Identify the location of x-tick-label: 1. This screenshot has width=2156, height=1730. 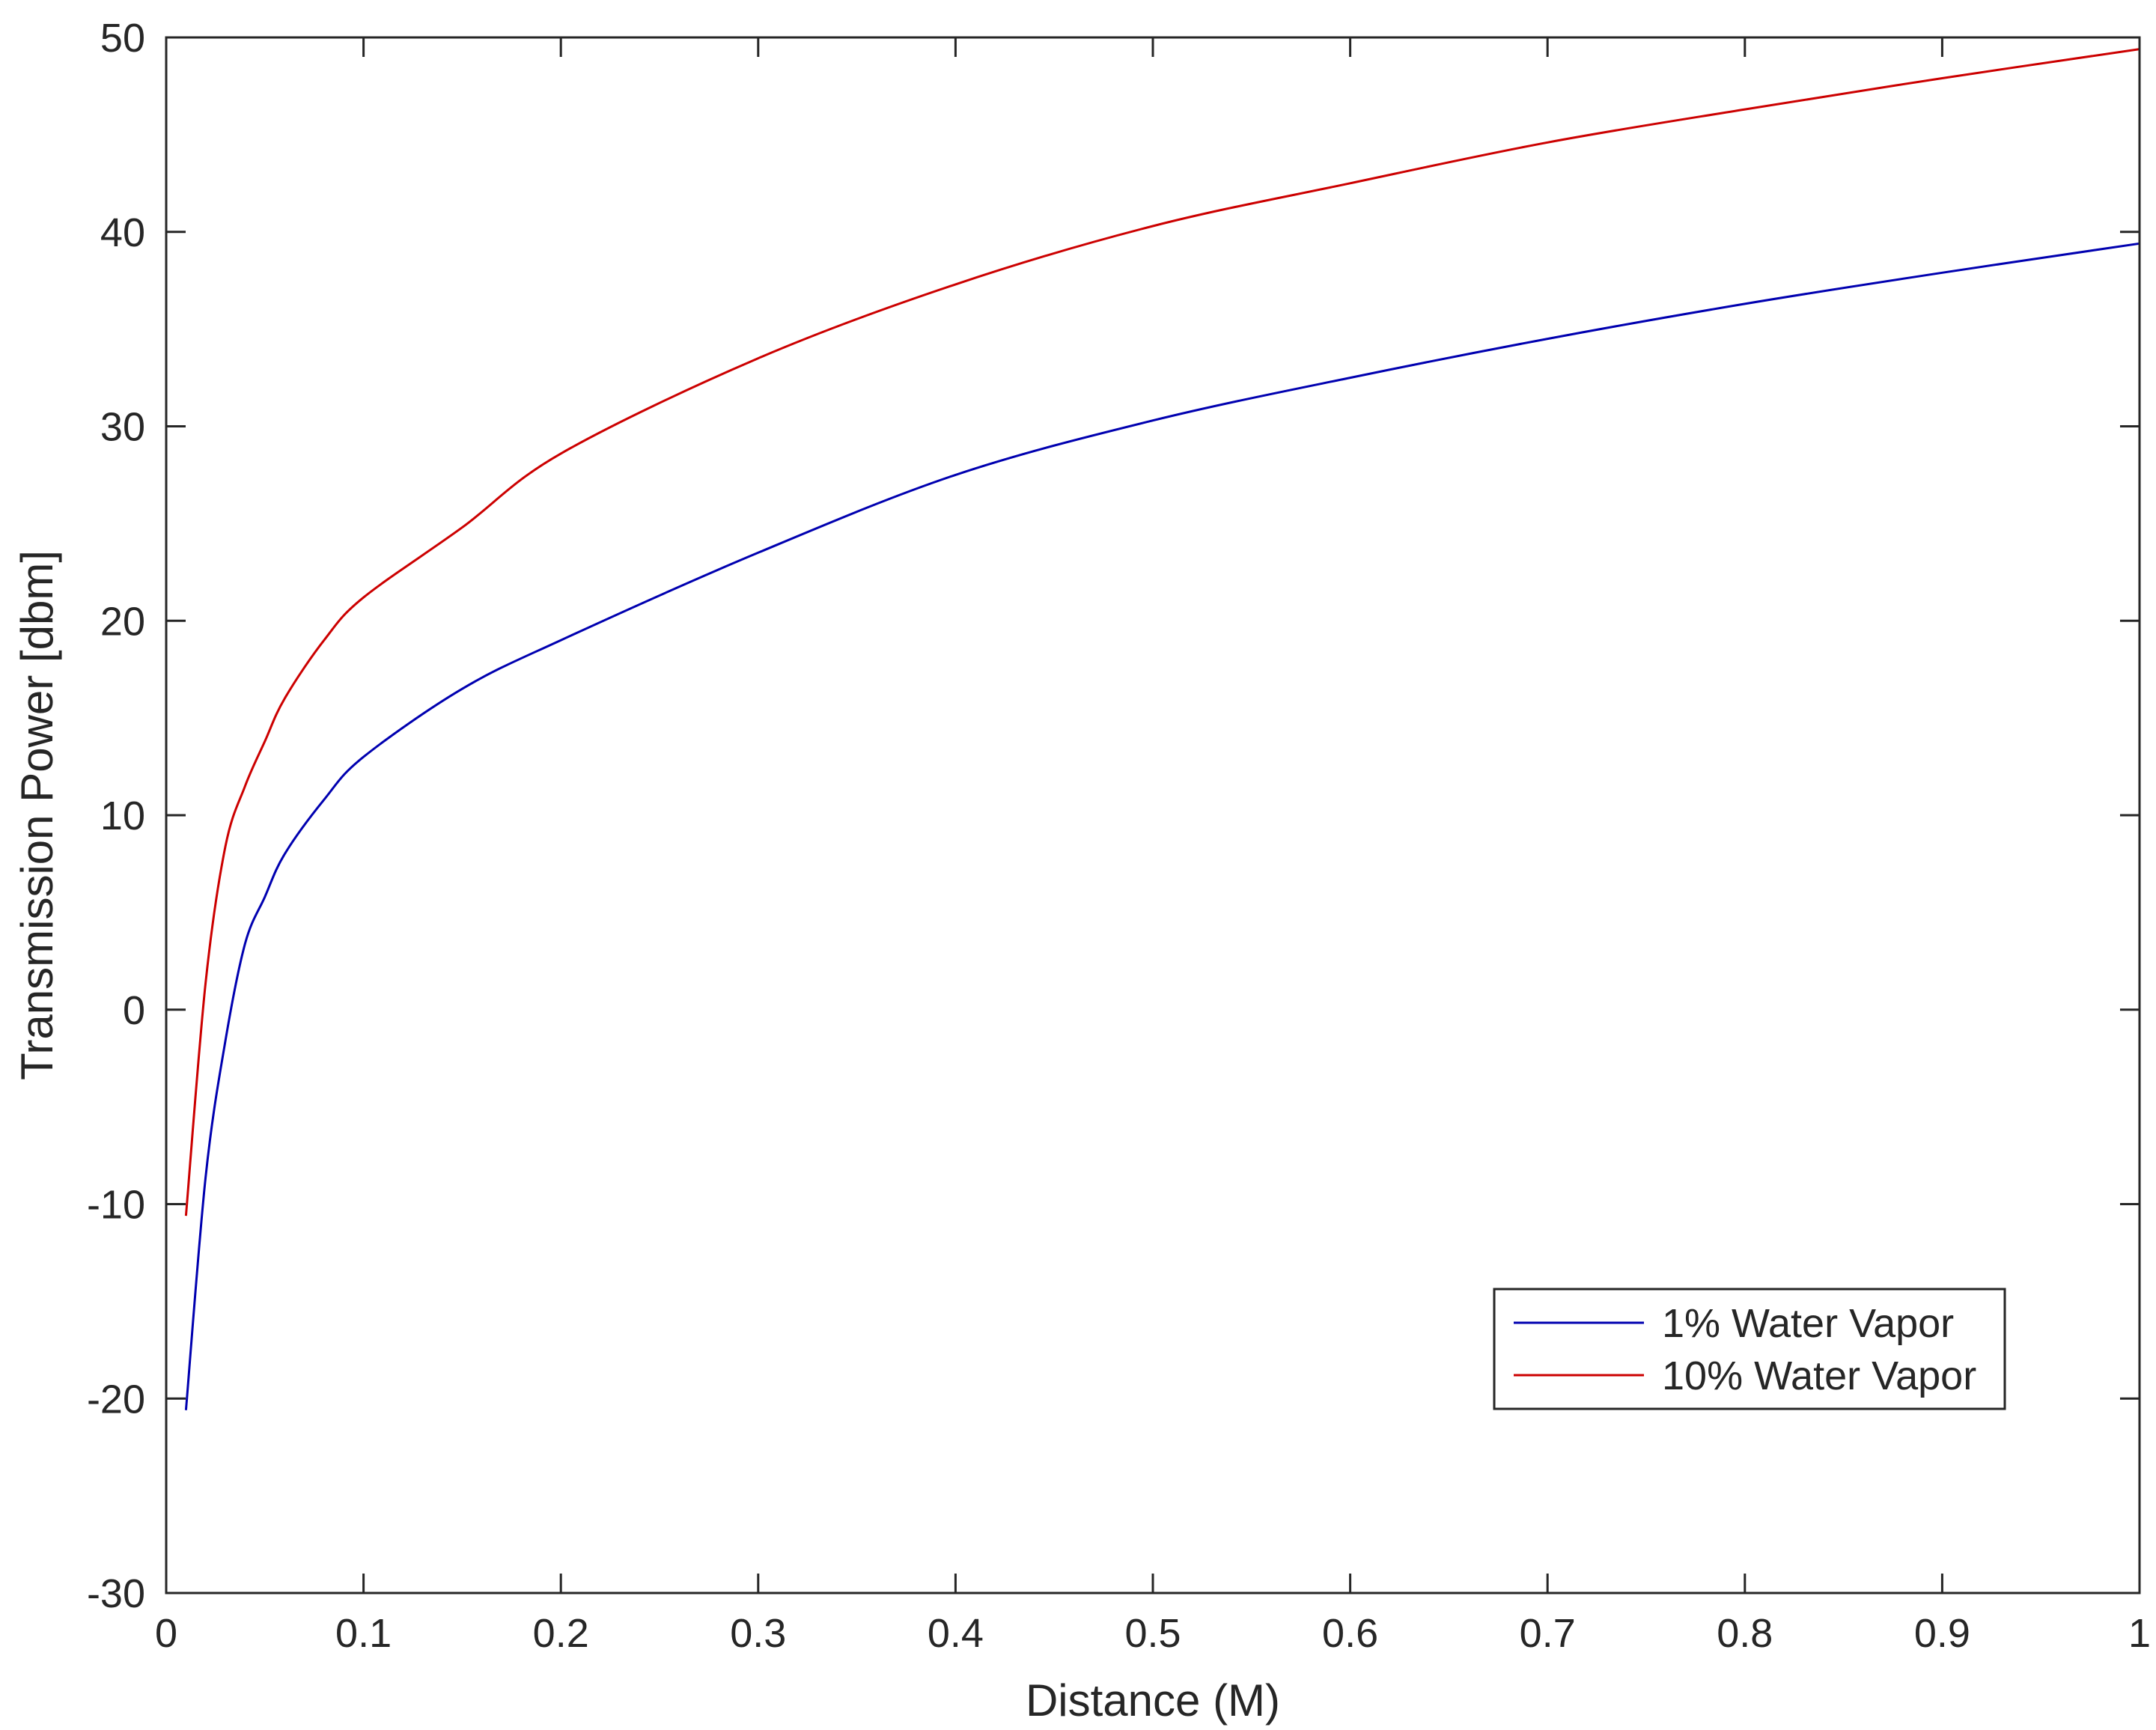
(2139, 1633).